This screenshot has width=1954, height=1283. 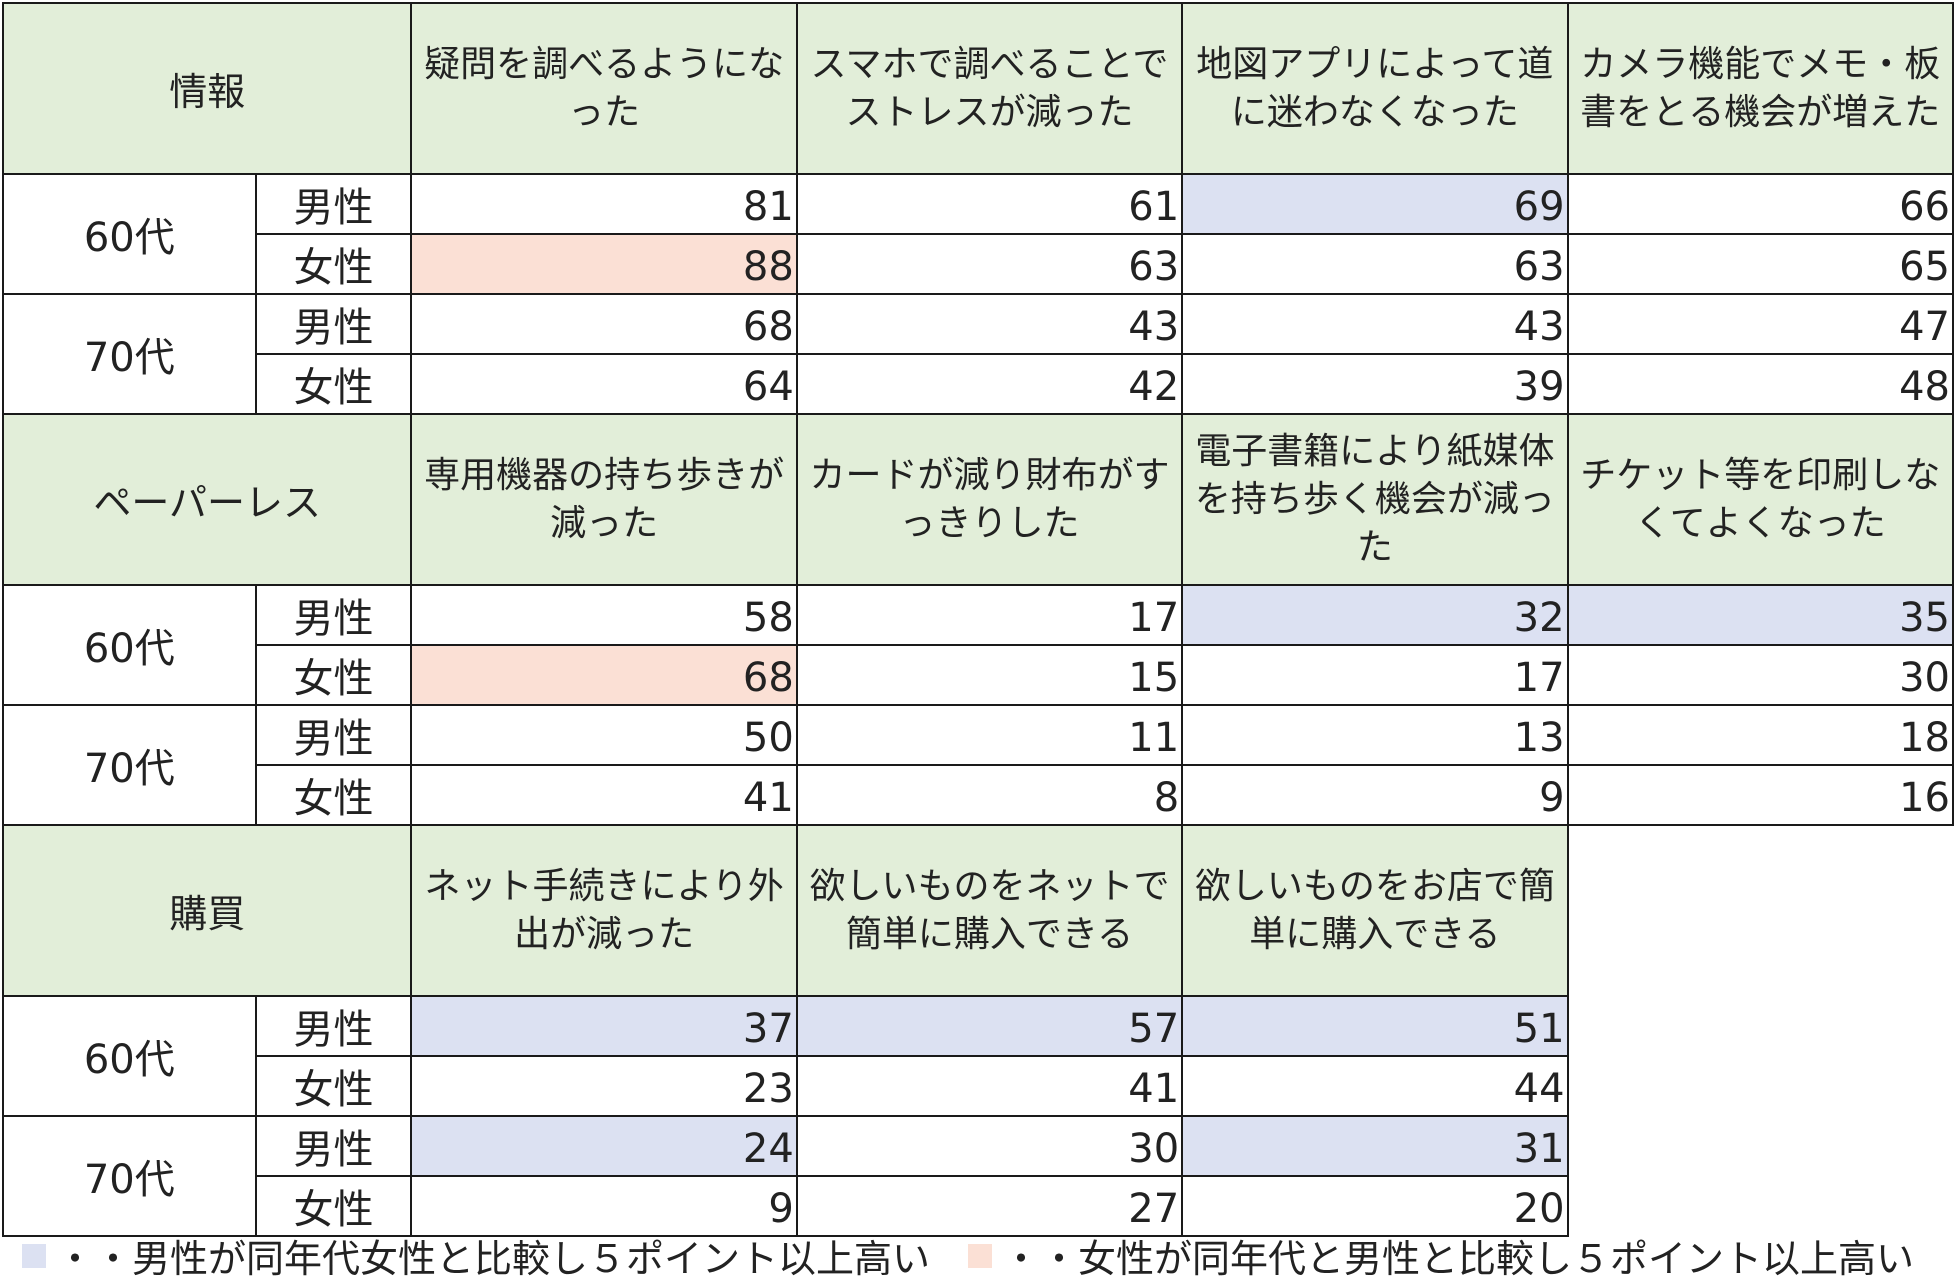 I want to click on question-header: 欲しいものをお店で簡単に購入できる, so click(x=1375, y=910).